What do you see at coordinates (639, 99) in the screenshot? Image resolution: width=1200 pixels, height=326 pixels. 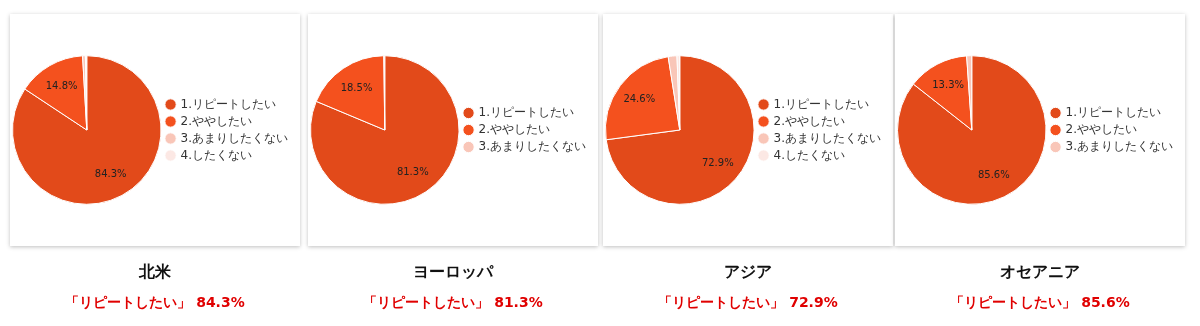 I see `data-label: 24.6%` at bounding box center [639, 99].